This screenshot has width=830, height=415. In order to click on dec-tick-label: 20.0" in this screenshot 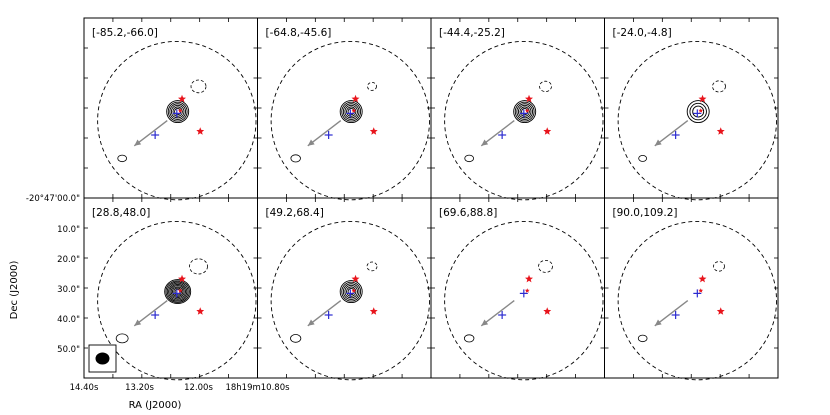, I will do `click(68, 260)`.